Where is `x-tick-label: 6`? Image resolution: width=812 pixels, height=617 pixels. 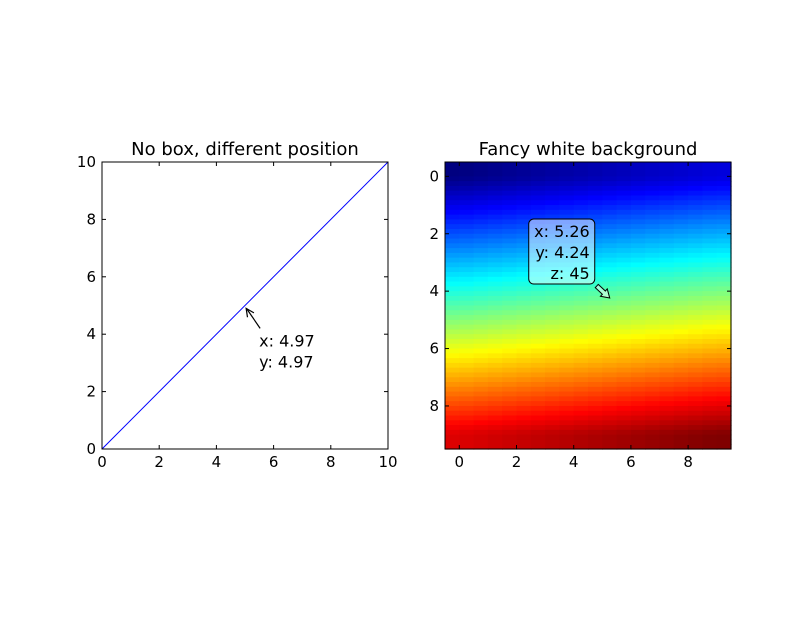
x-tick-label: 6 is located at coordinates (274, 462).